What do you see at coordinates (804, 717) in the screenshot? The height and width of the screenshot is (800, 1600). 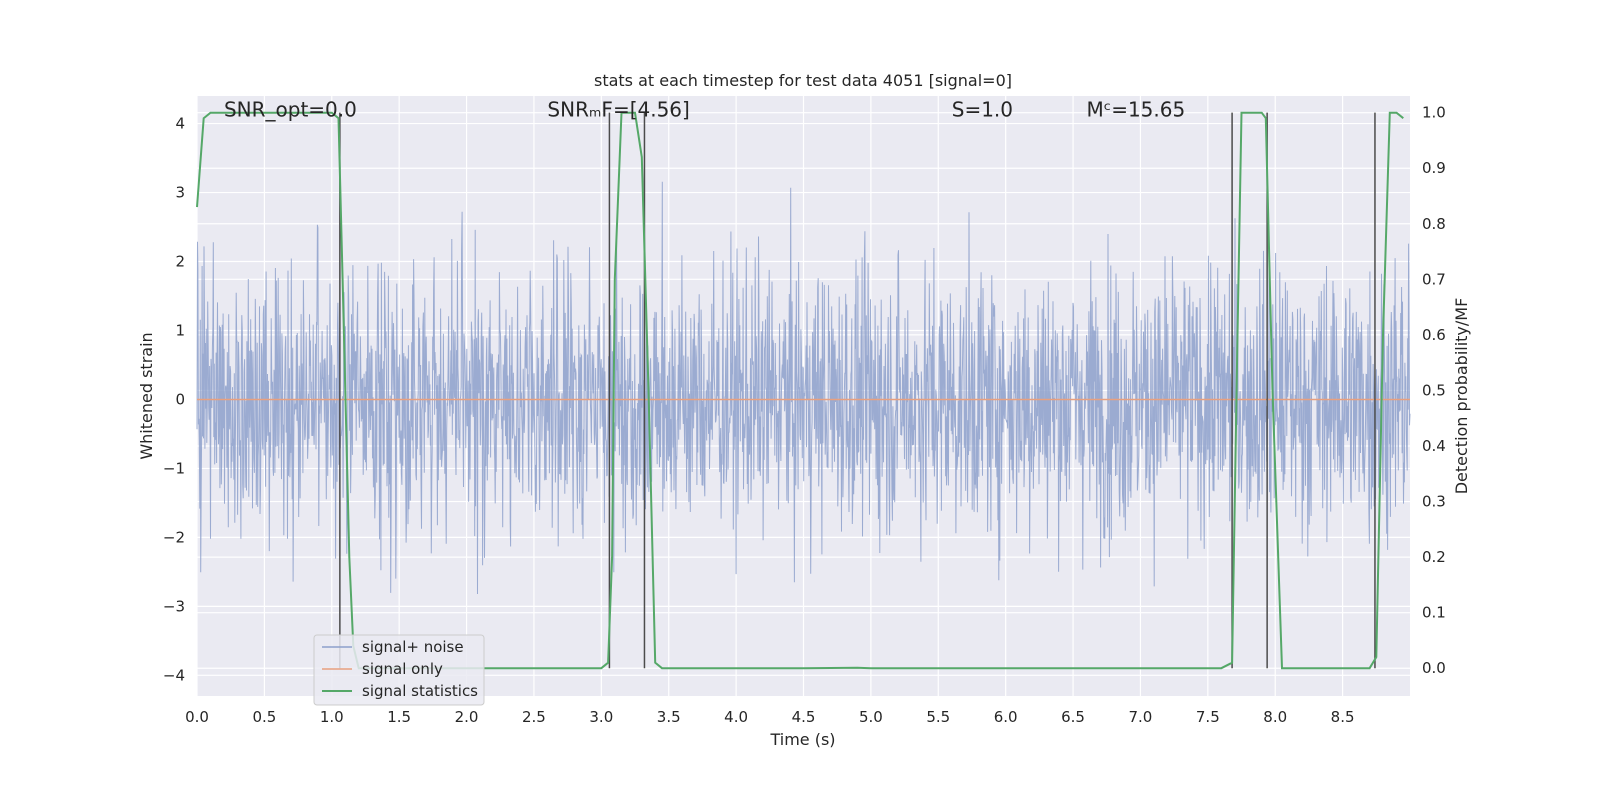 I see `x-tick-label: 4.5` at bounding box center [804, 717].